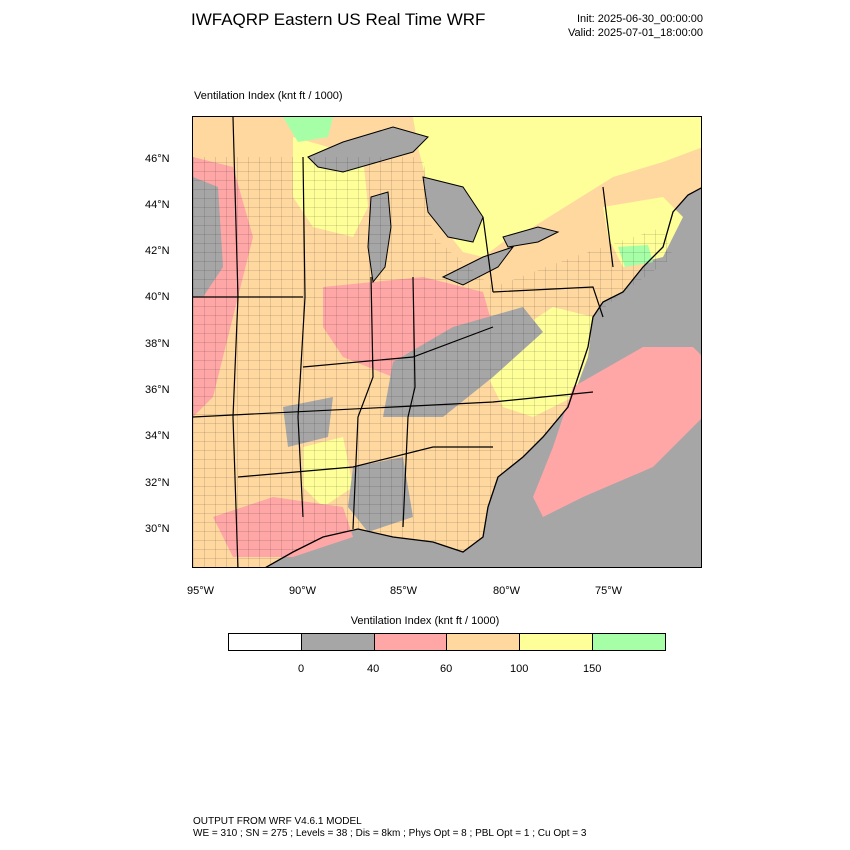 Image resolution: width=850 pixels, height=850 pixels. What do you see at coordinates (157, 390) in the screenshot?
I see `lat-label-36: 36°N` at bounding box center [157, 390].